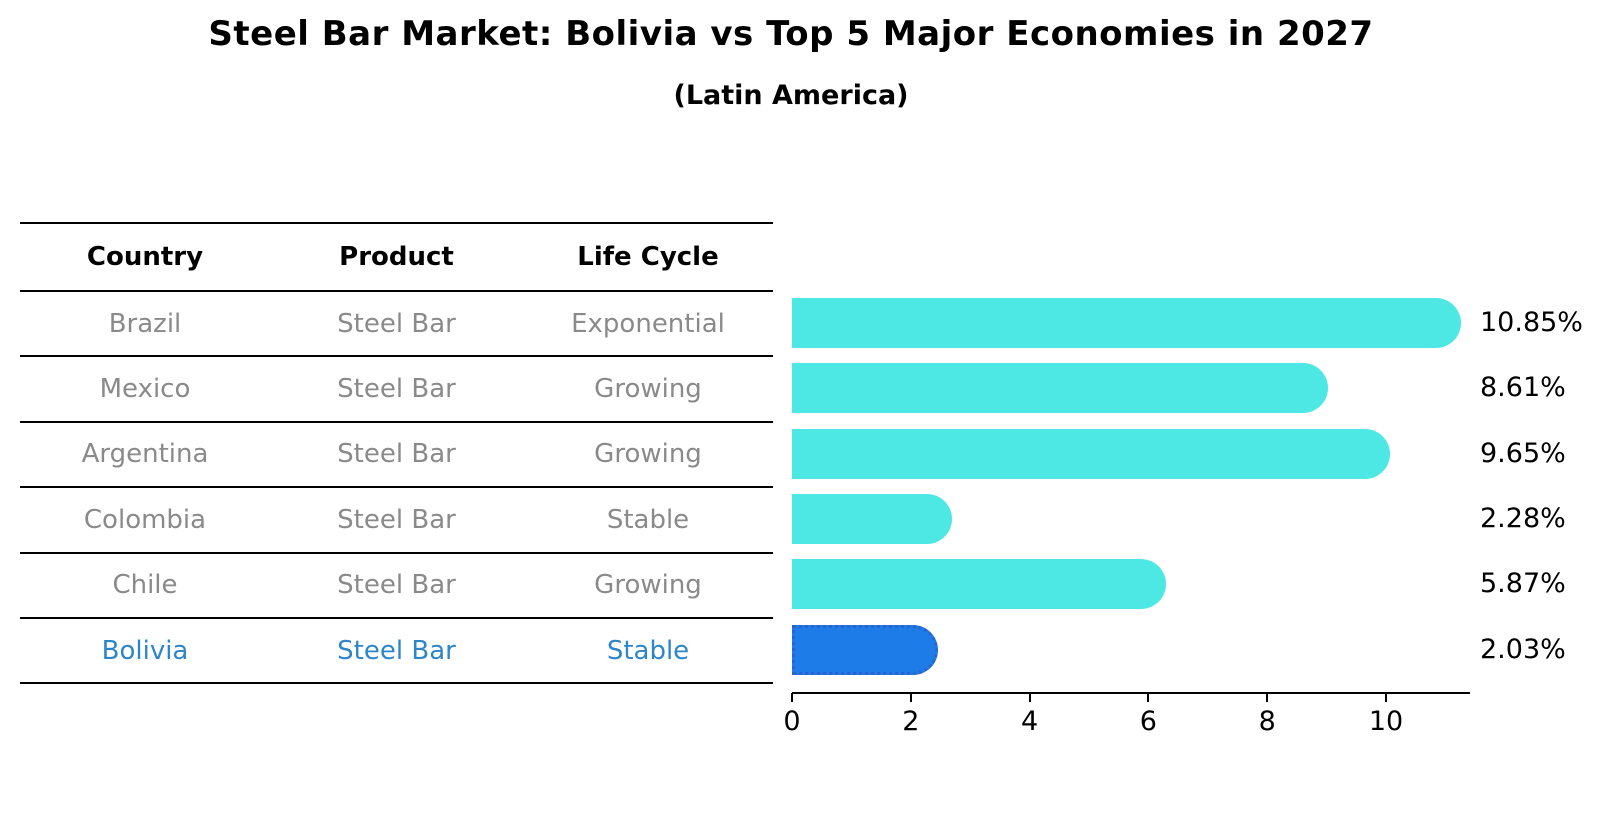 Image resolution: width=1604 pixels, height=823 pixels. What do you see at coordinates (911, 721) in the screenshot?
I see `x-axis-tick-label: 2` at bounding box center [911, 721].